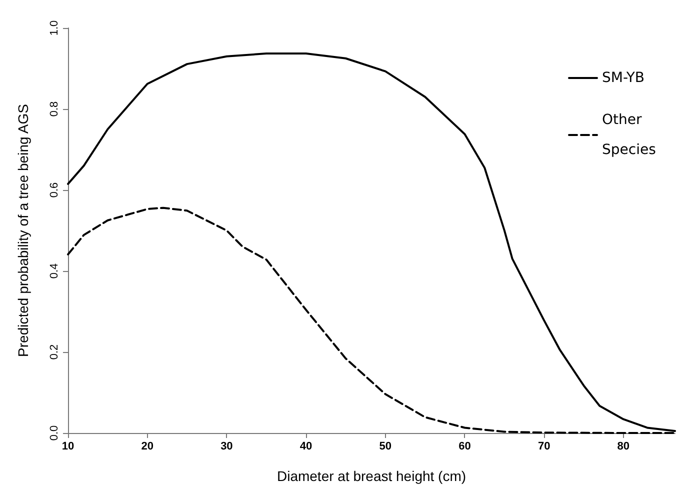 This screenshot has height=499, width=685. I want to click on x-tick-label: 70, so click(544, 446).